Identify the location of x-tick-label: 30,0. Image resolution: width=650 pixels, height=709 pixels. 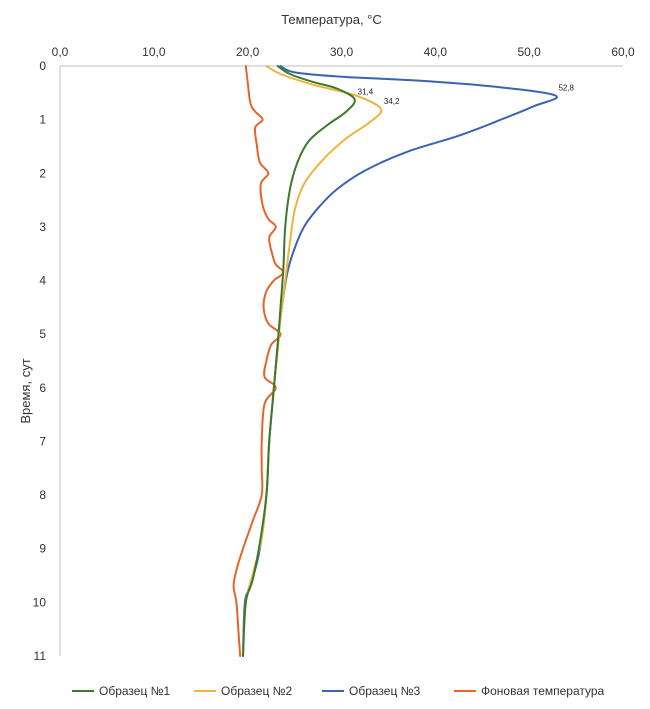
(342, 52).